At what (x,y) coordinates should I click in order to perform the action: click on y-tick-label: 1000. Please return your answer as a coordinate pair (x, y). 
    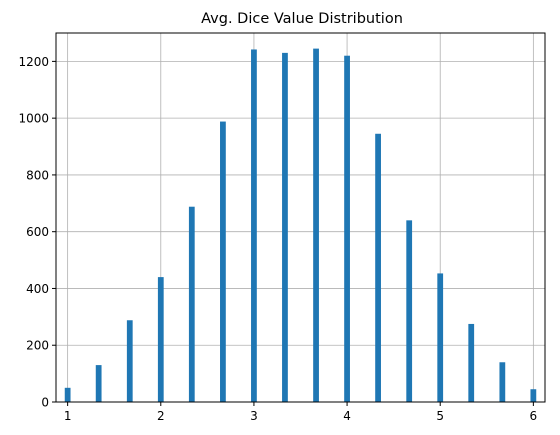
    Looking at the image, I should click on (33, 119).